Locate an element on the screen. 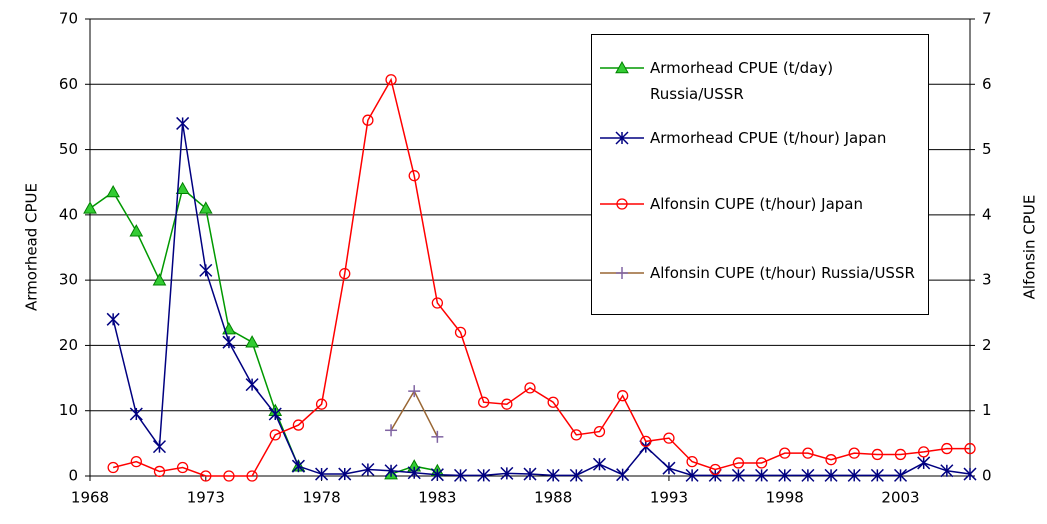 This screenshot has height=524, width=1047. legend-label: Alfonsin CUPE (t/hour) Japan is located at coordinates (756, 204).